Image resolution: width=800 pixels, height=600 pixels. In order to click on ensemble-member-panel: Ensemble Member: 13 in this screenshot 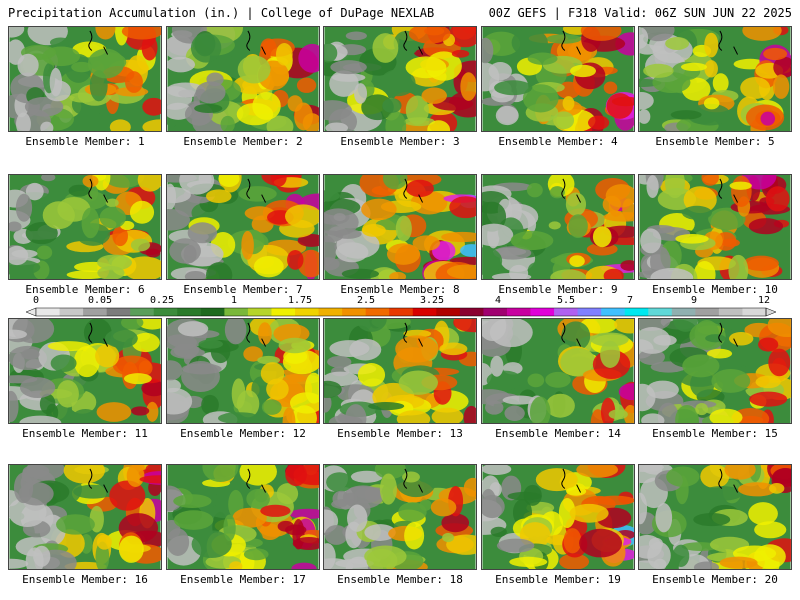, I will do `click(400, 384)`.